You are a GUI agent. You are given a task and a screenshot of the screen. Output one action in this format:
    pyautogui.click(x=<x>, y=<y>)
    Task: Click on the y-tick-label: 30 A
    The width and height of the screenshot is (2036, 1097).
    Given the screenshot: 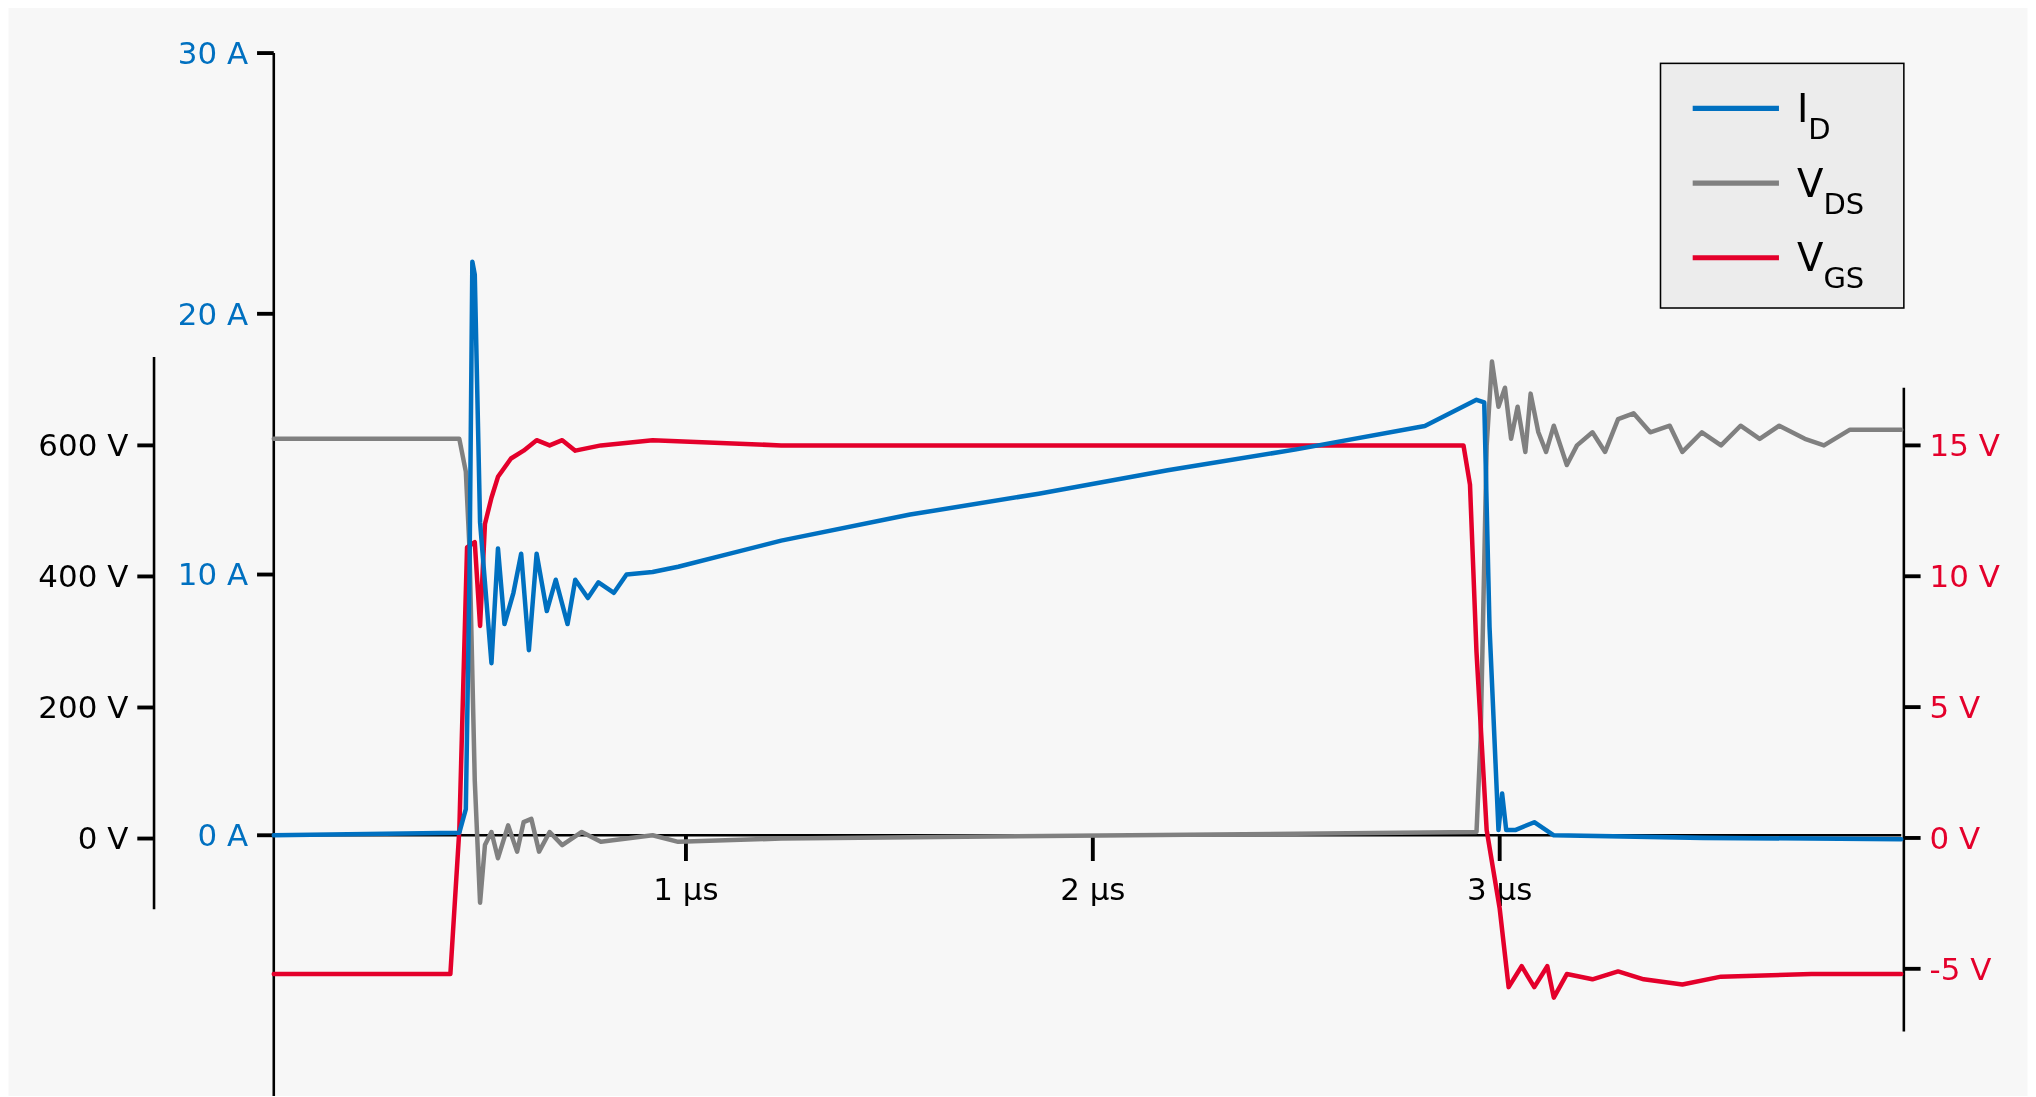 What is the action you would take?
    pyautogui.click(x=213, y=52)
    